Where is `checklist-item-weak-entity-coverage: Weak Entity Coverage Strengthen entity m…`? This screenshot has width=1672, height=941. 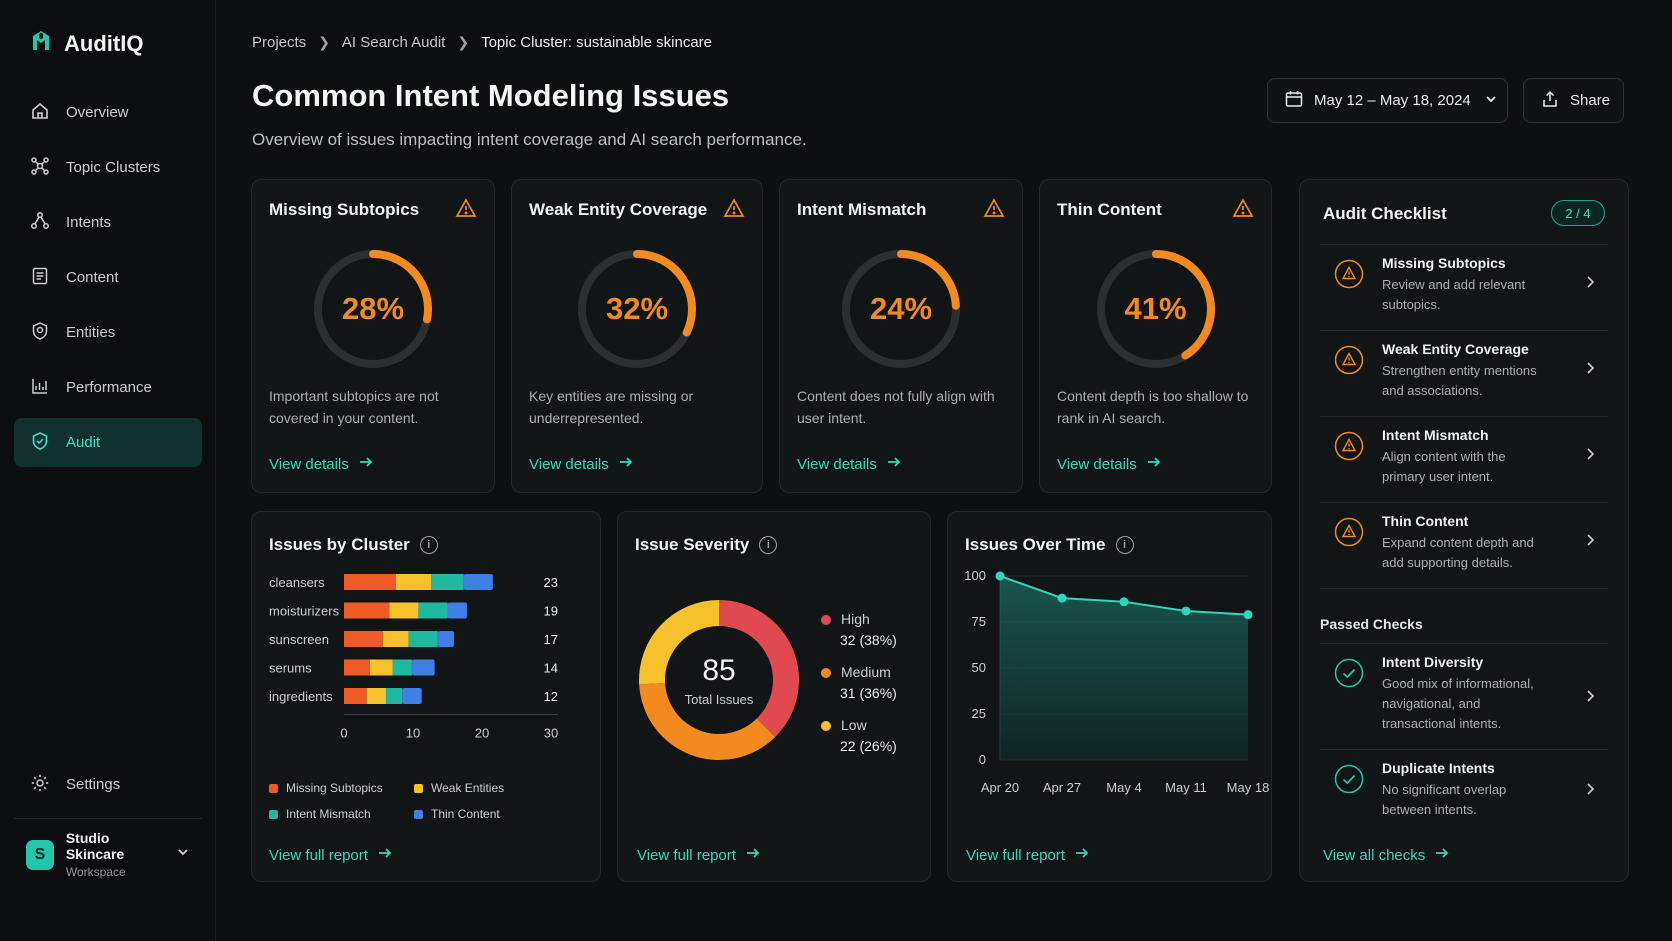
checklist-item-weak-entity-coverage: Weak Entity Coverage Strengthen entity m… is located at coordinates (1464, 373).